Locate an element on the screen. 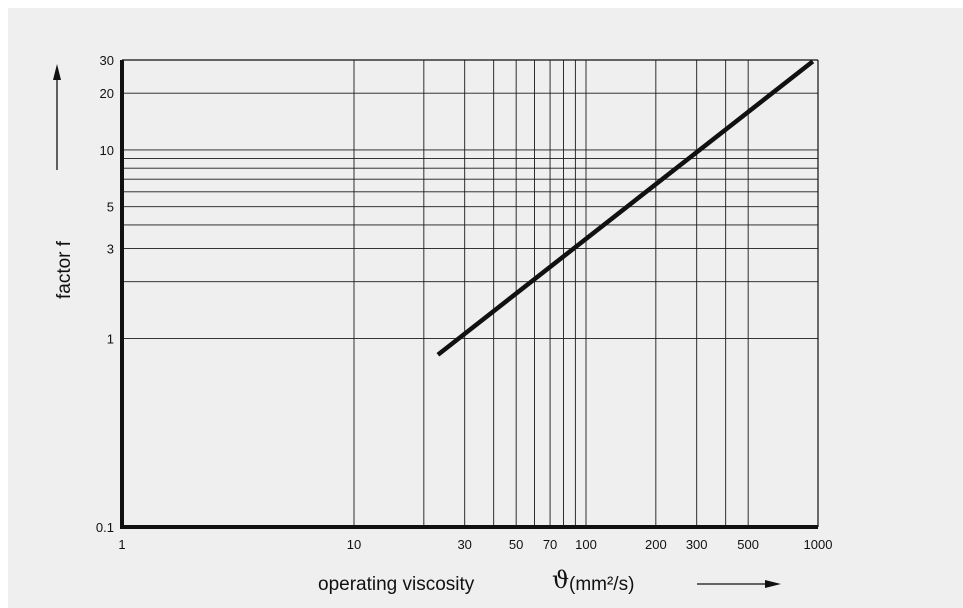 The height and width of the screenshot is (608, 963). x-tick-label: 100 is located at coordinates (586, 544).